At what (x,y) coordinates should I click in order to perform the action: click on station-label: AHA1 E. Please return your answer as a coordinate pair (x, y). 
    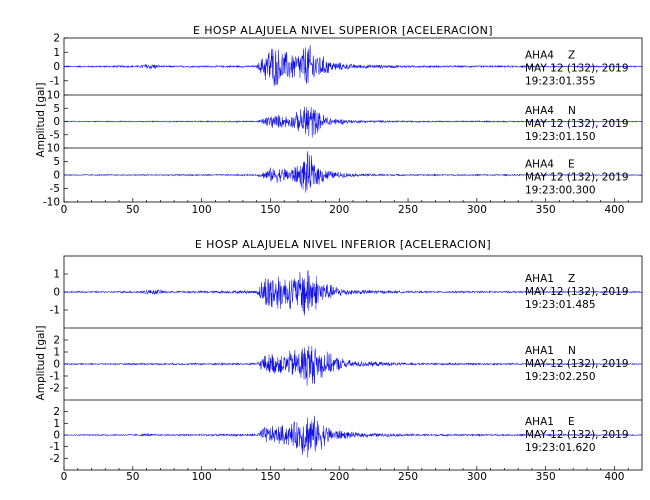
    Looking at the image, I should click on (550, 422).